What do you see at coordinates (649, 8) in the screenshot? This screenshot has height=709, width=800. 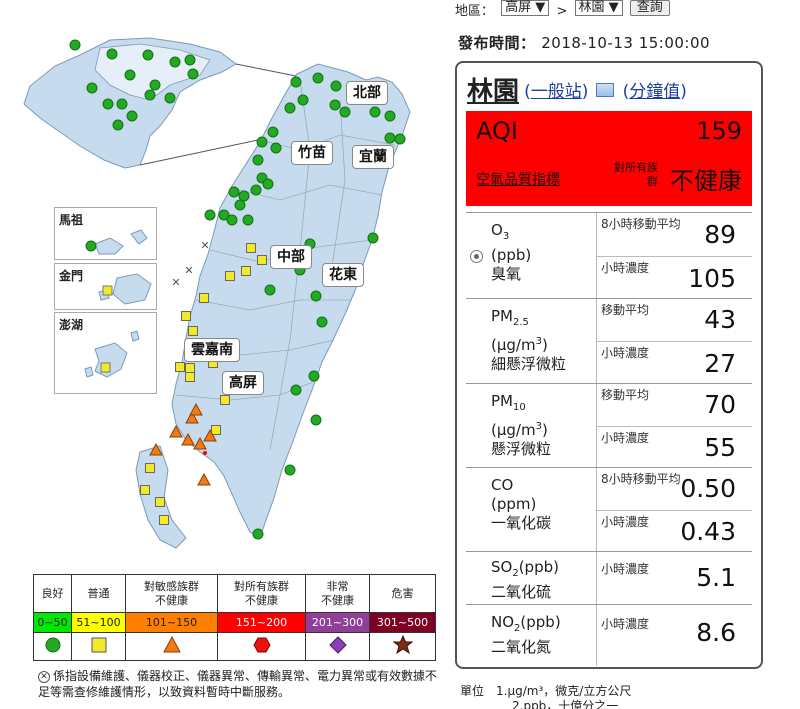 I see `query-button: 查詢` at bounding box center [649, 8].